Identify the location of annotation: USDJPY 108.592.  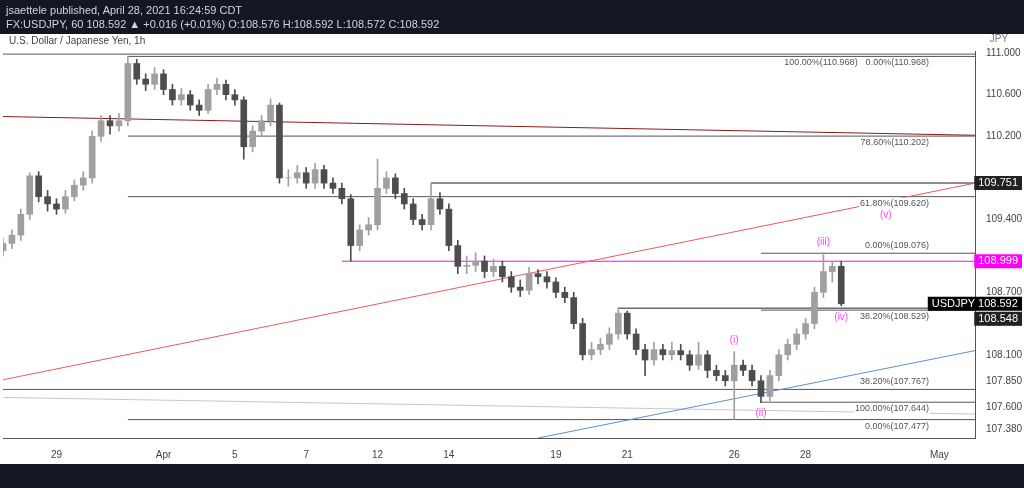
(974, 302).